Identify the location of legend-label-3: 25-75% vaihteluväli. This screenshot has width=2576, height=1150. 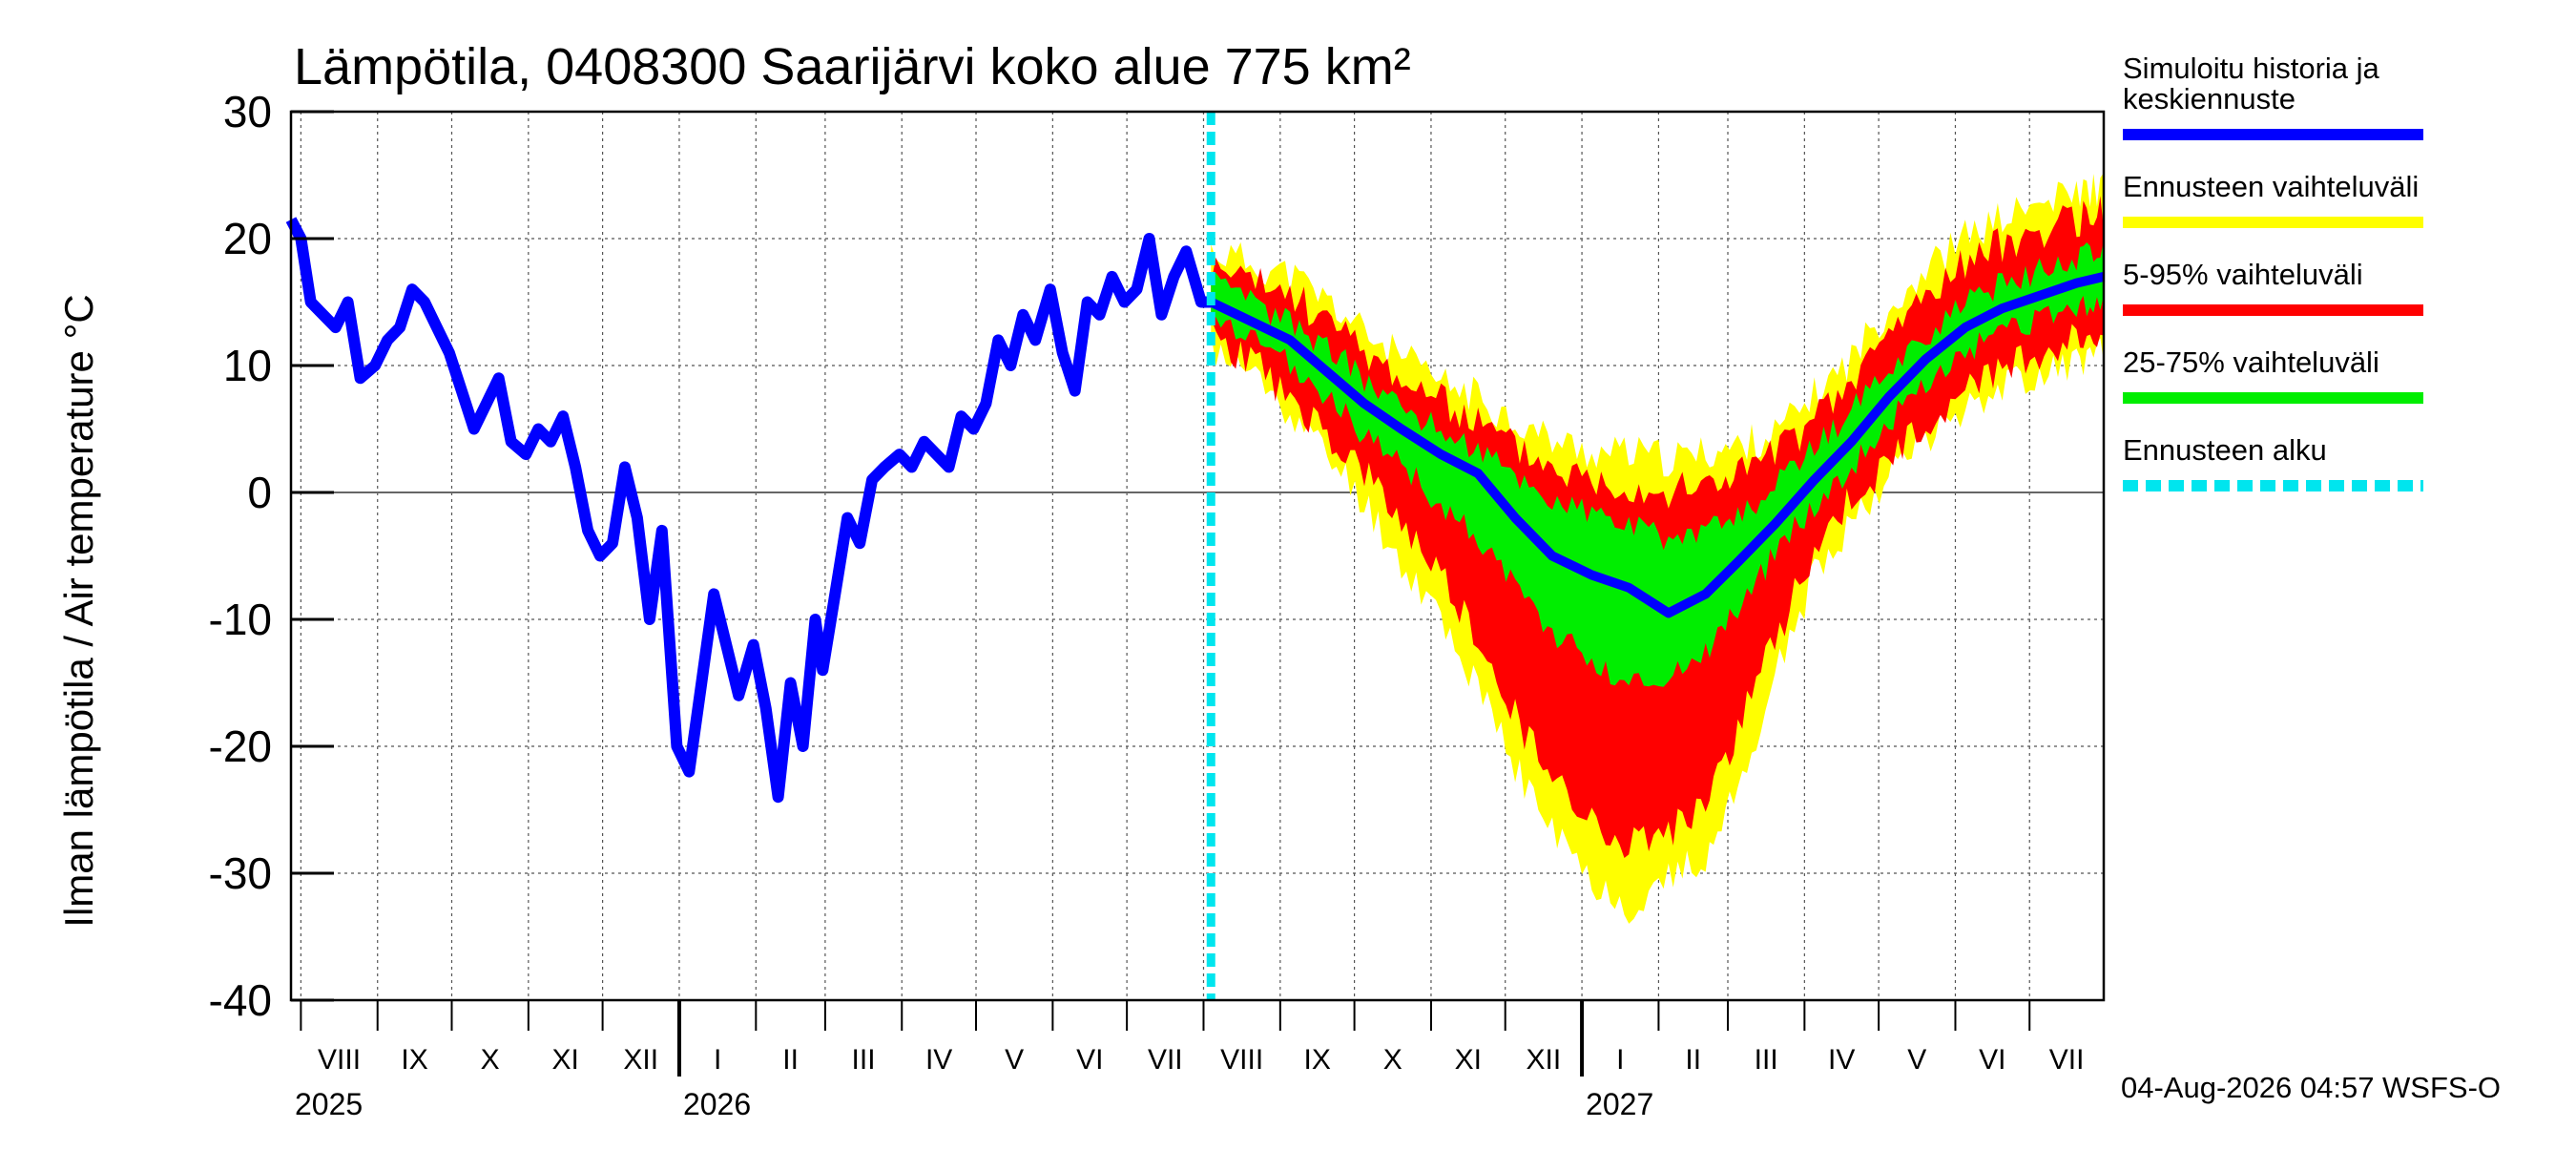
(2251, 362).